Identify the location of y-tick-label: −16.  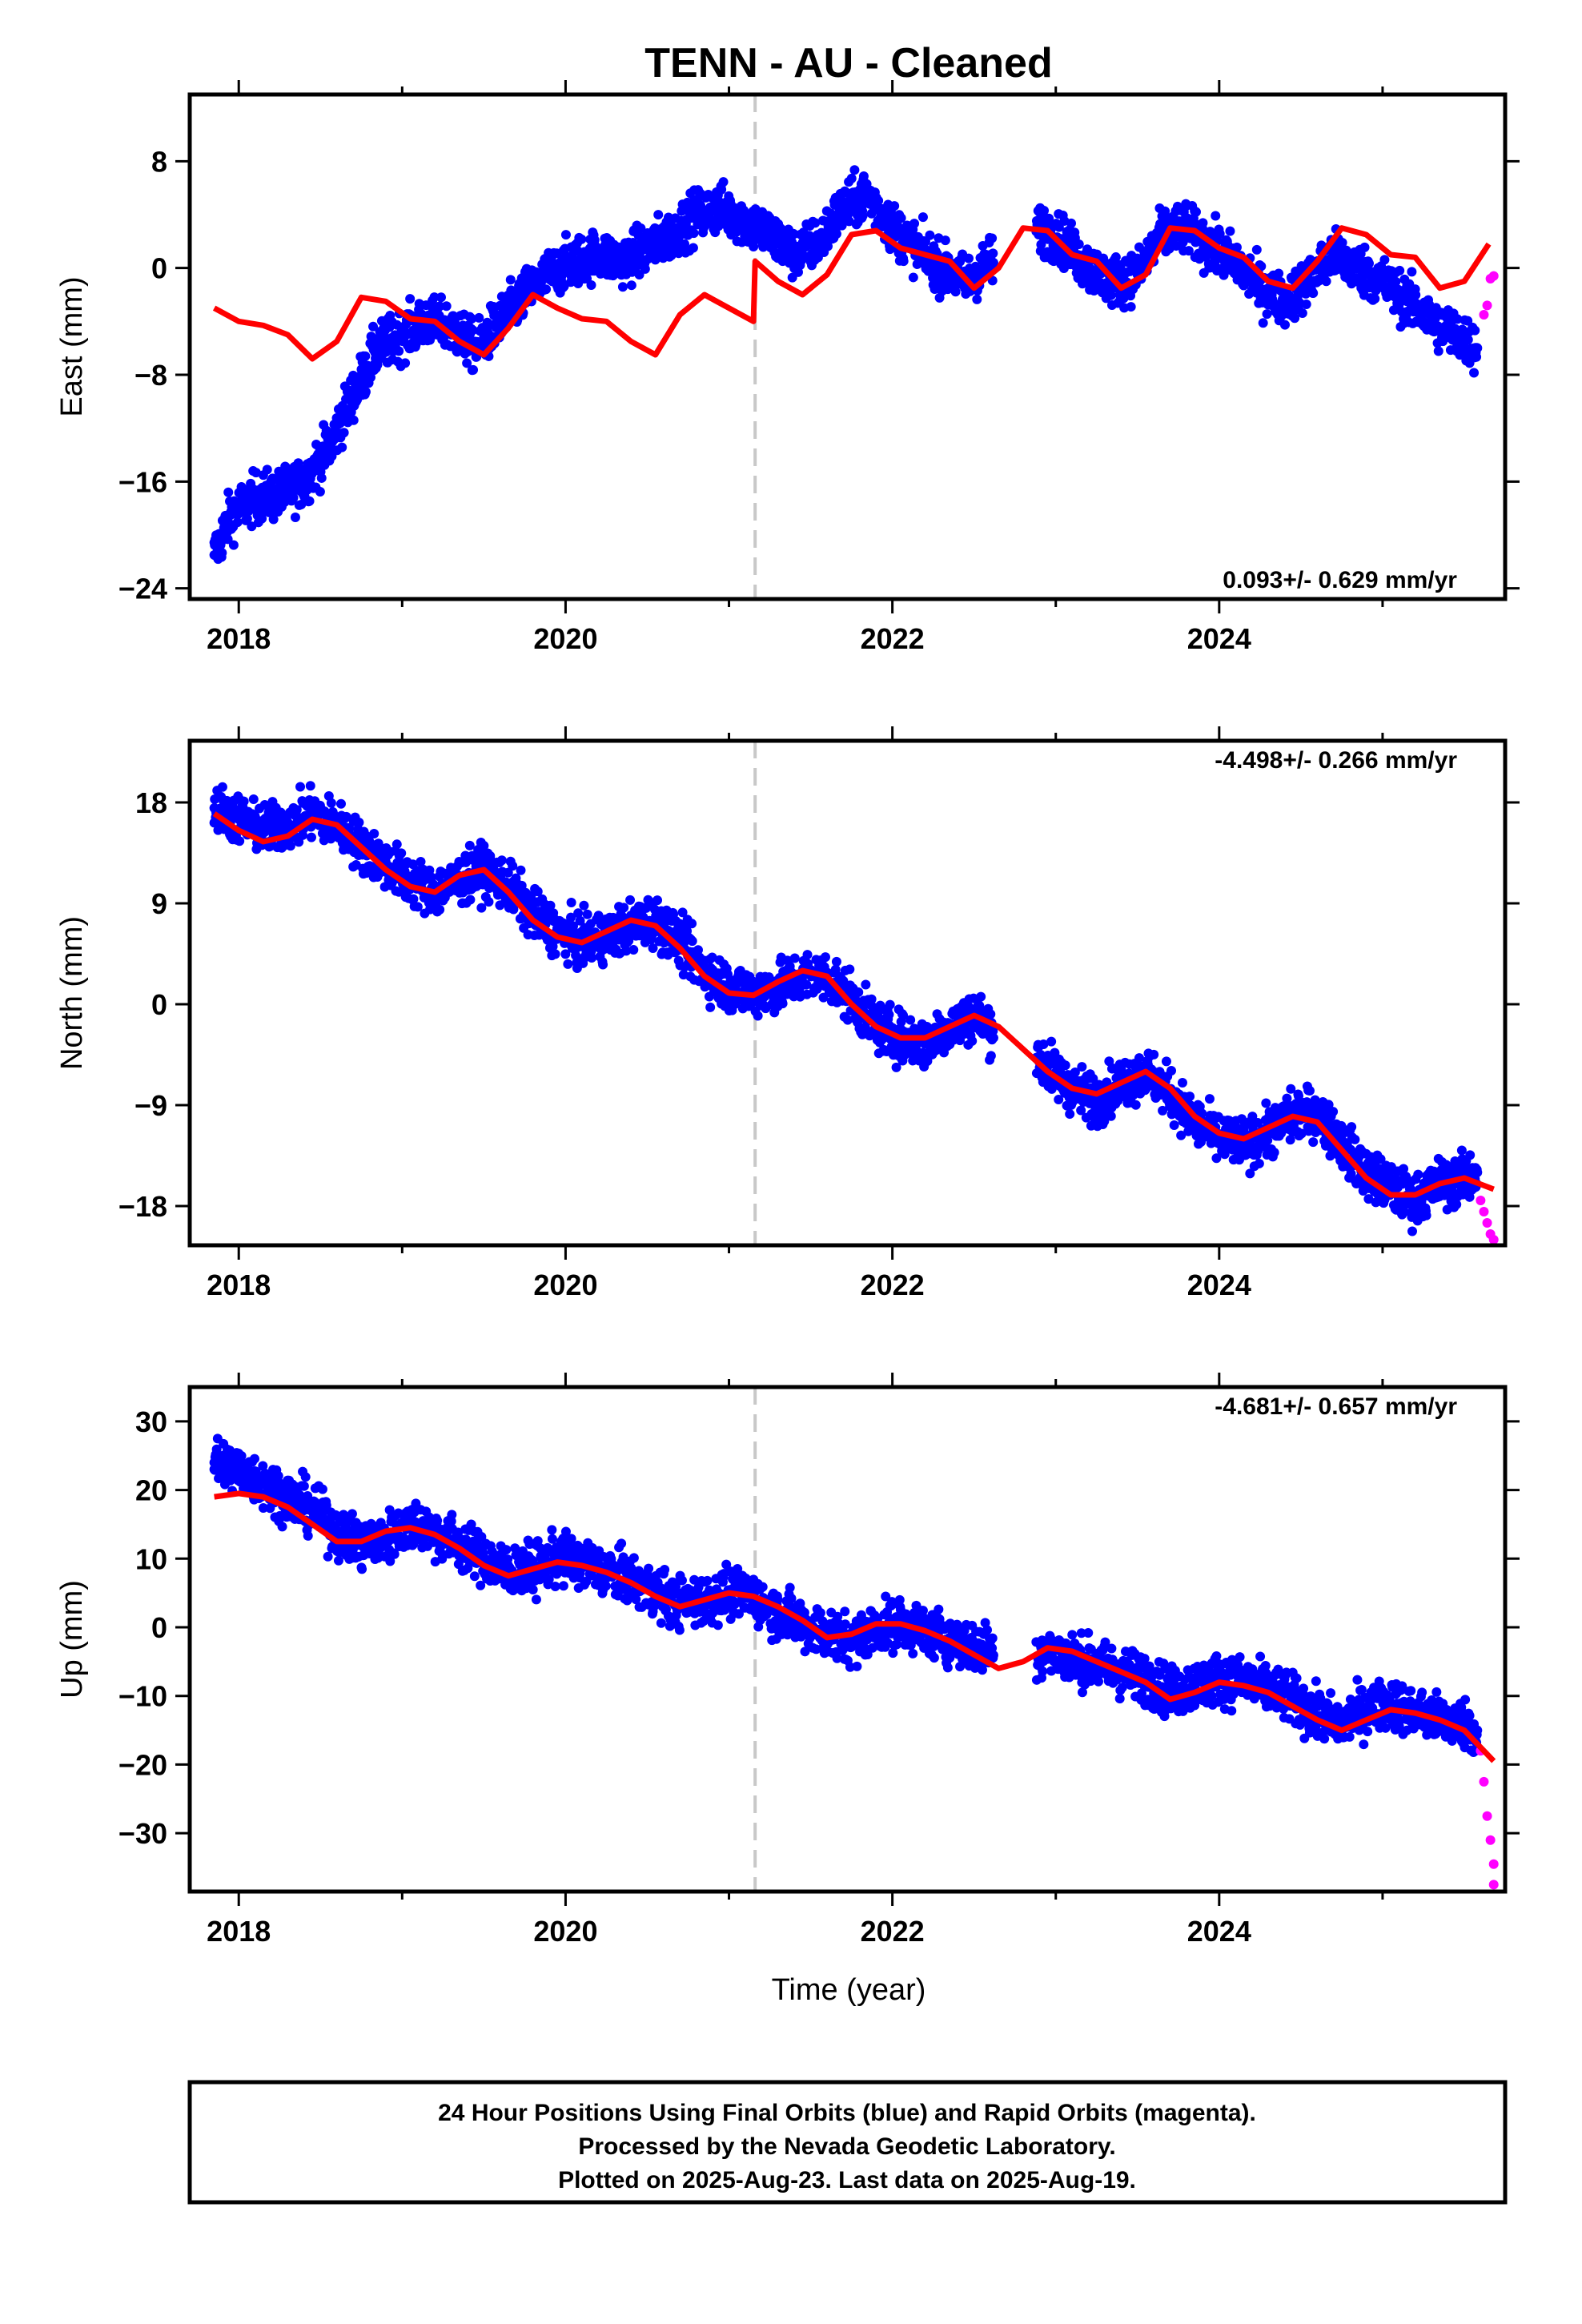
(142, 481).